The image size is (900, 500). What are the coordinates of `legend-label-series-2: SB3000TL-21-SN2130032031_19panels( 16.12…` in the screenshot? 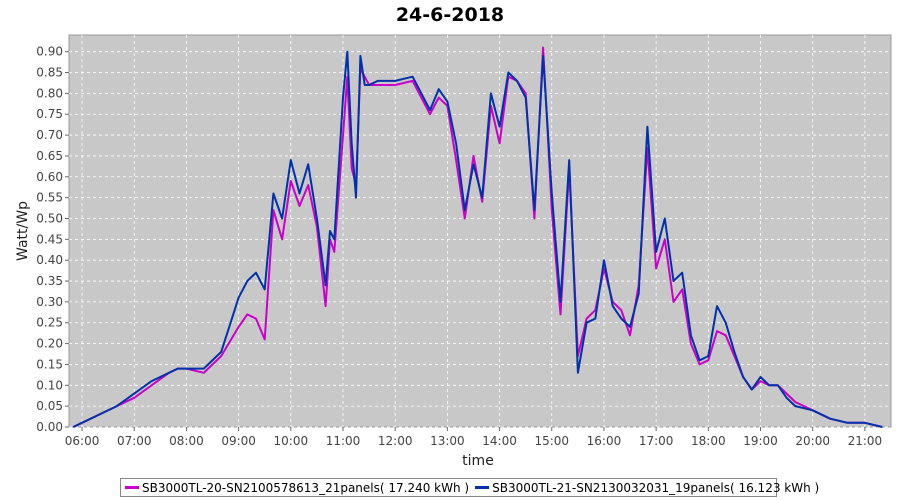 It's located at (656, 487).